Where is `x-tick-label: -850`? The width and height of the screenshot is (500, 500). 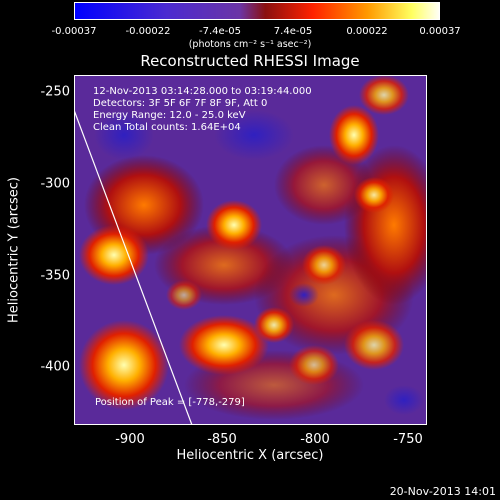
x-tick-label: -850 is located at coordinates (222, 439).